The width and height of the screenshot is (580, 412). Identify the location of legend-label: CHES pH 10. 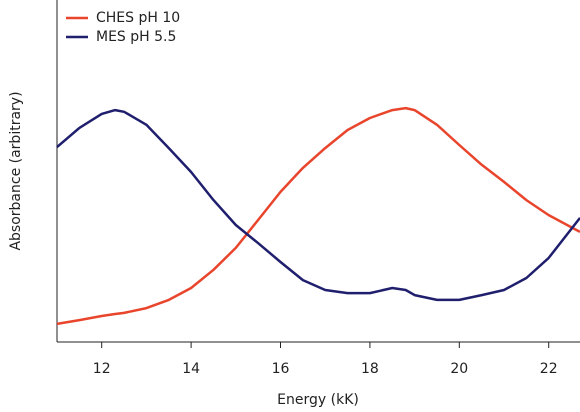
(138, 18).